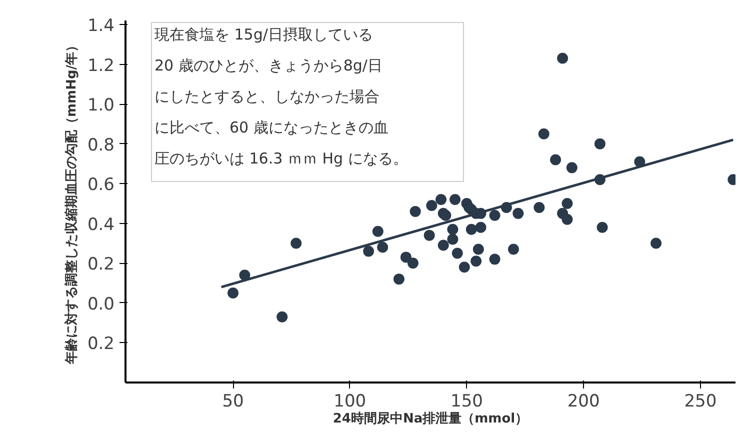  I want to click on y-tick-label: 0.6, so click(101, 185).